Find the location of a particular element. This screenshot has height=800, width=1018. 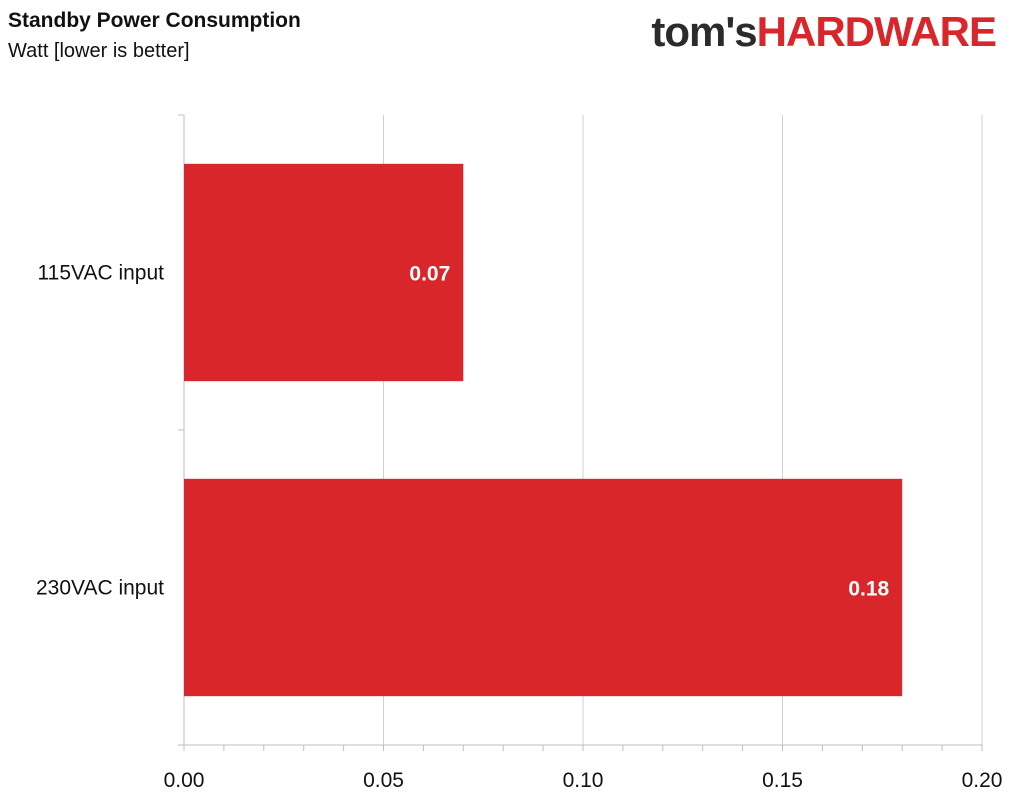

logo-text-part1: tom's is located at coordinates (704, 31).